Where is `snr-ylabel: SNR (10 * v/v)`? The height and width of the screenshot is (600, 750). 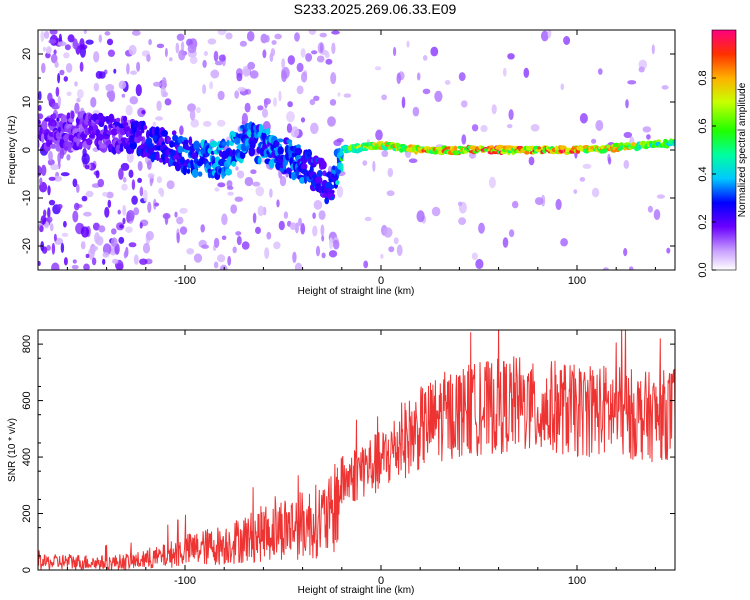 snr-ylabel: SNR (10 * v/v) is located at coordinates (12, 450).